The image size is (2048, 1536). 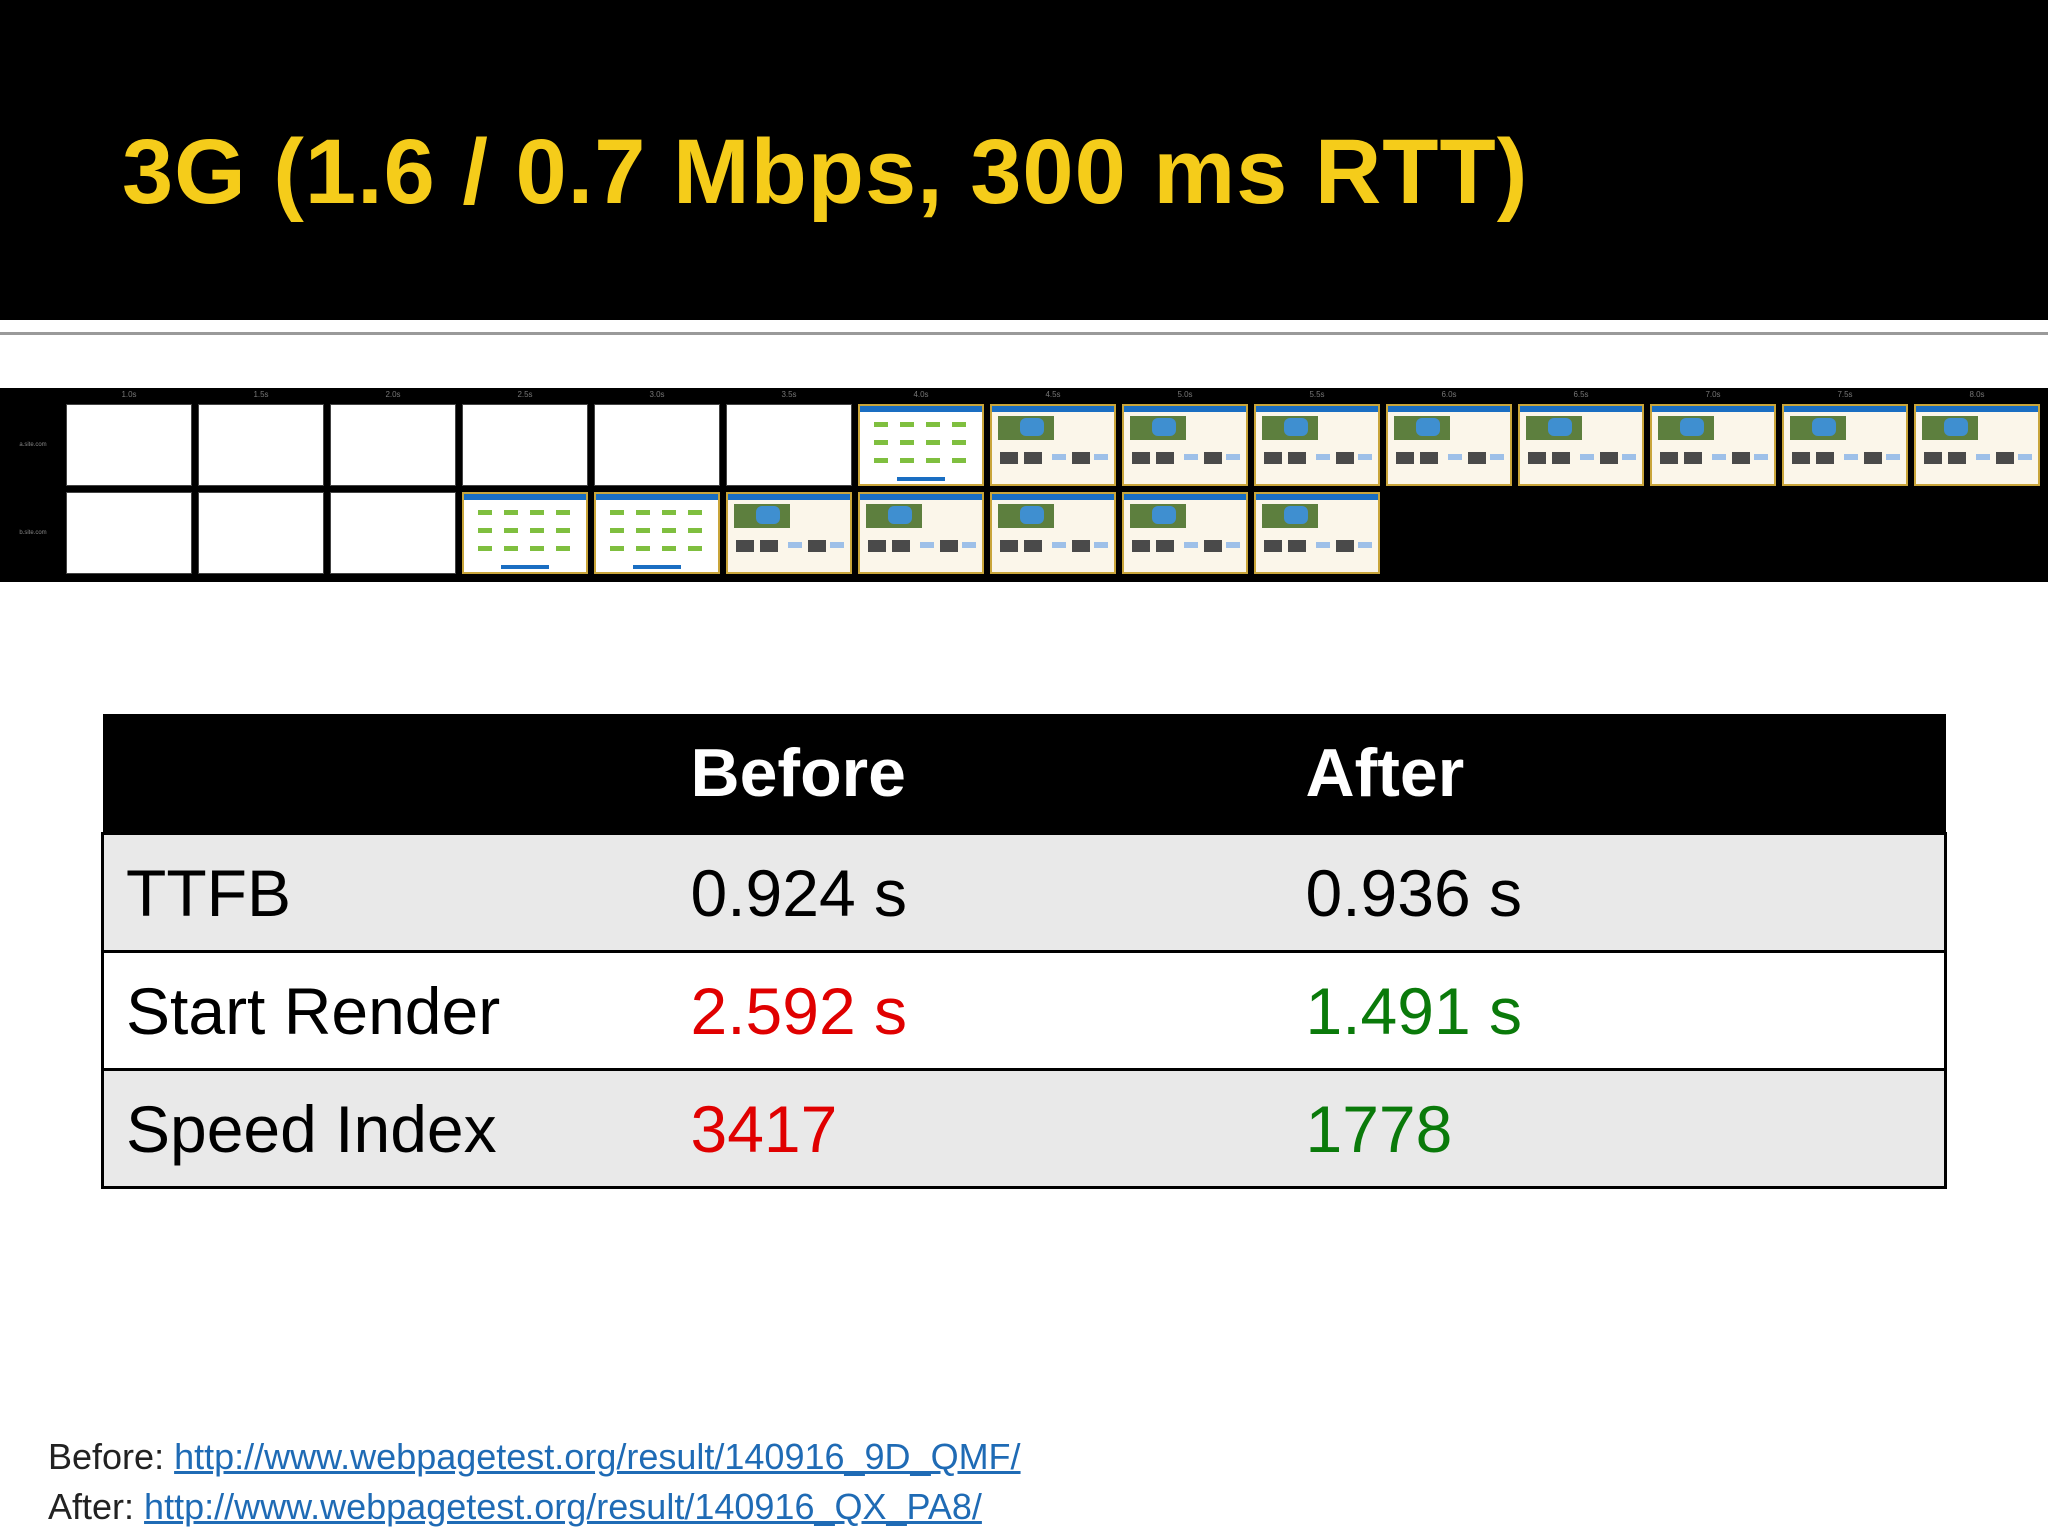 I want to click on filmstrip-time-label: 5.5s, so click(x=1317, y=394).